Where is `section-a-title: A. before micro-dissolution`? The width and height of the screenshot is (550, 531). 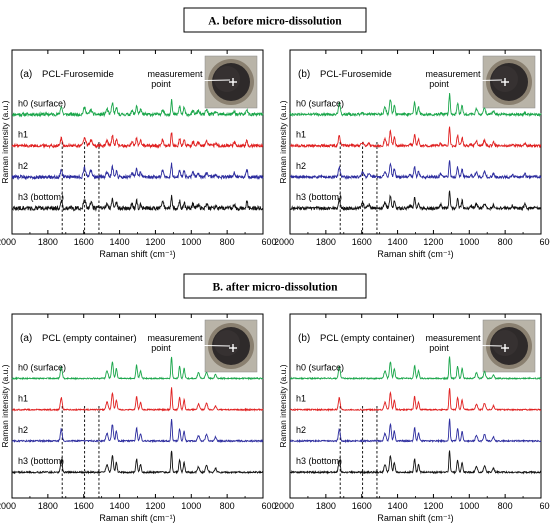 section-a-title: A. before micro-dissolution is located at coordinates (275, 22).